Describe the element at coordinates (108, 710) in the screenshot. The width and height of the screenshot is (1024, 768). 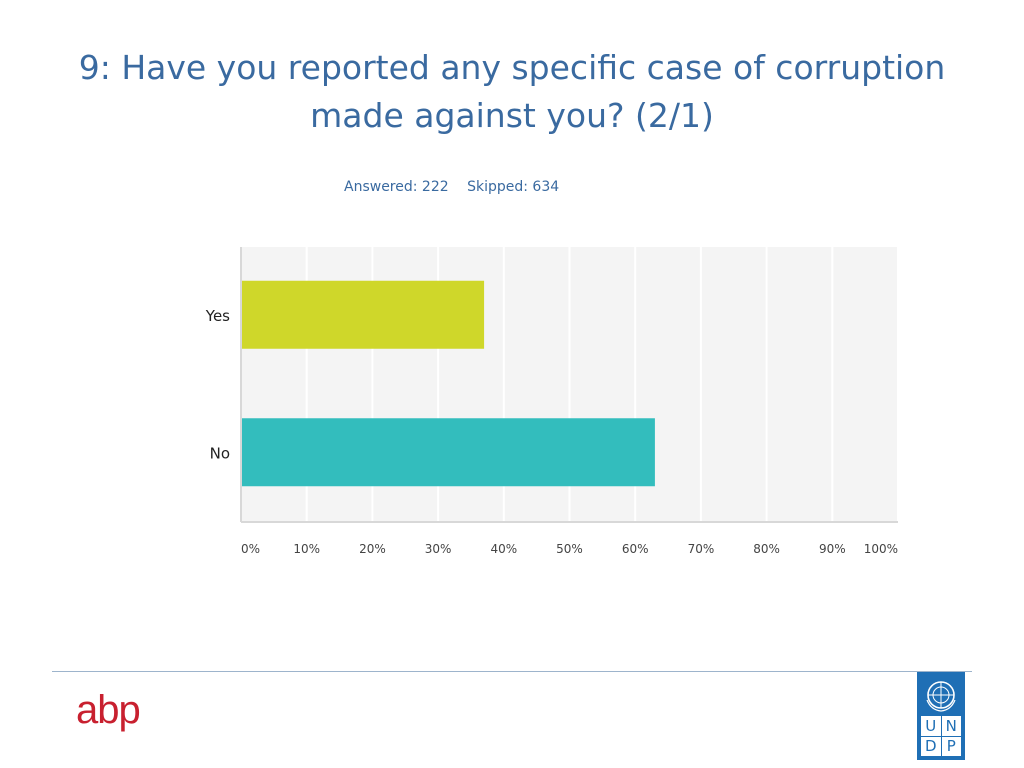
I see `abp-logo: abp` at that location.